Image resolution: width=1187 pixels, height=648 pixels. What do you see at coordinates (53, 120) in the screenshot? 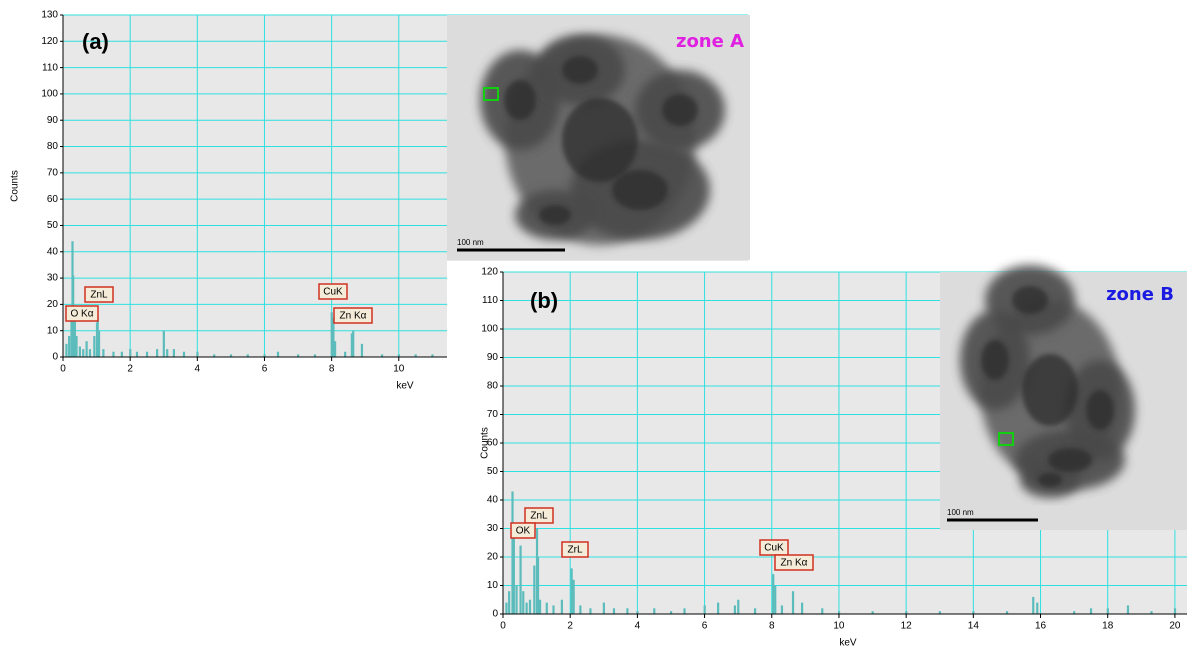
I see `y-tick-label: 90` at bounding box center [53, 120].